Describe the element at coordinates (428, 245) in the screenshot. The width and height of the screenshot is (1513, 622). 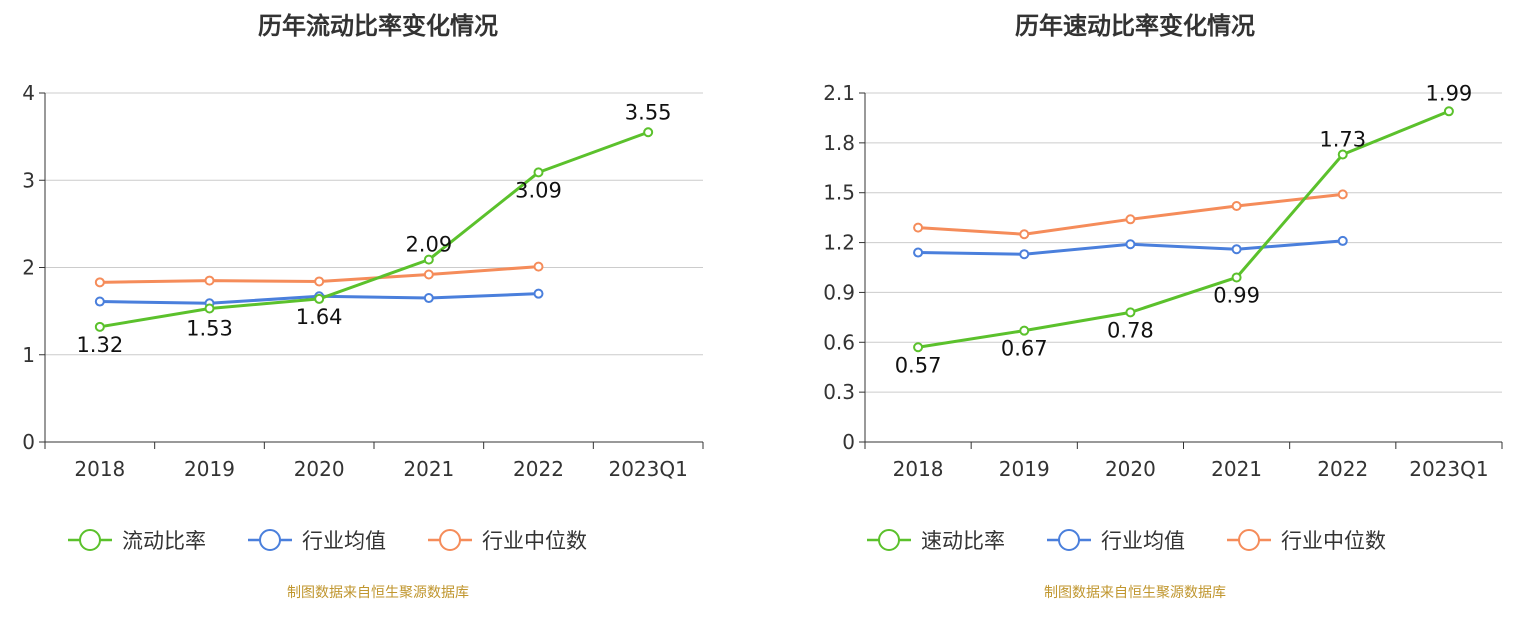
I see `data-label: 2.09` at that location.